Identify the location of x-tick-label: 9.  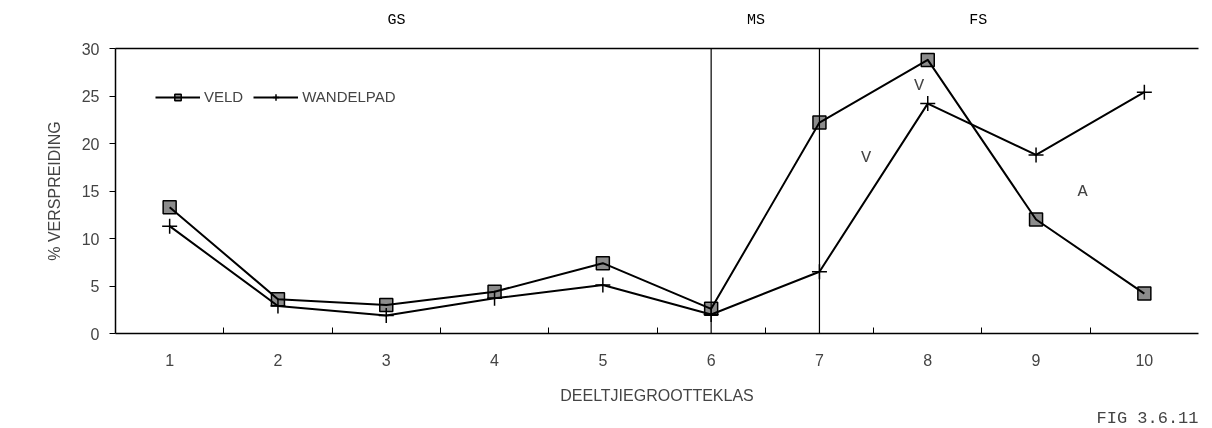
(1036, 360).